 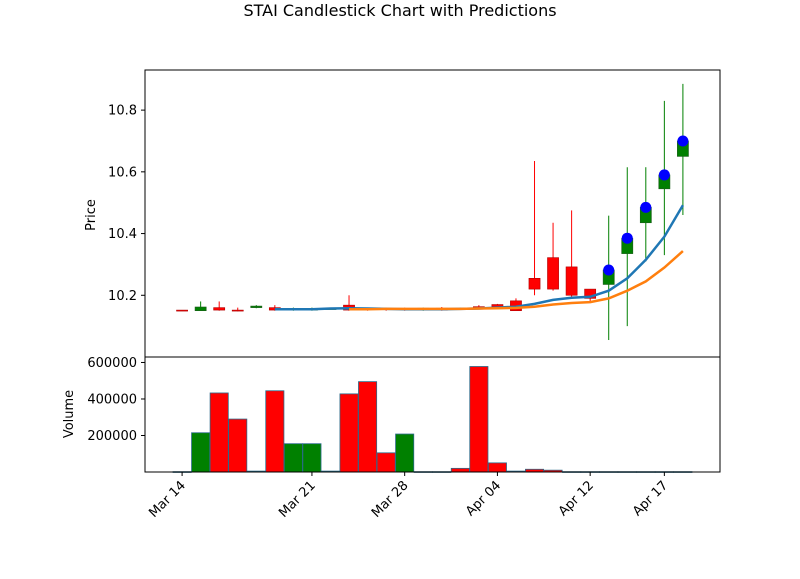 I want to click on date-tick-label: Mar 28, so click(x=390, y=499).